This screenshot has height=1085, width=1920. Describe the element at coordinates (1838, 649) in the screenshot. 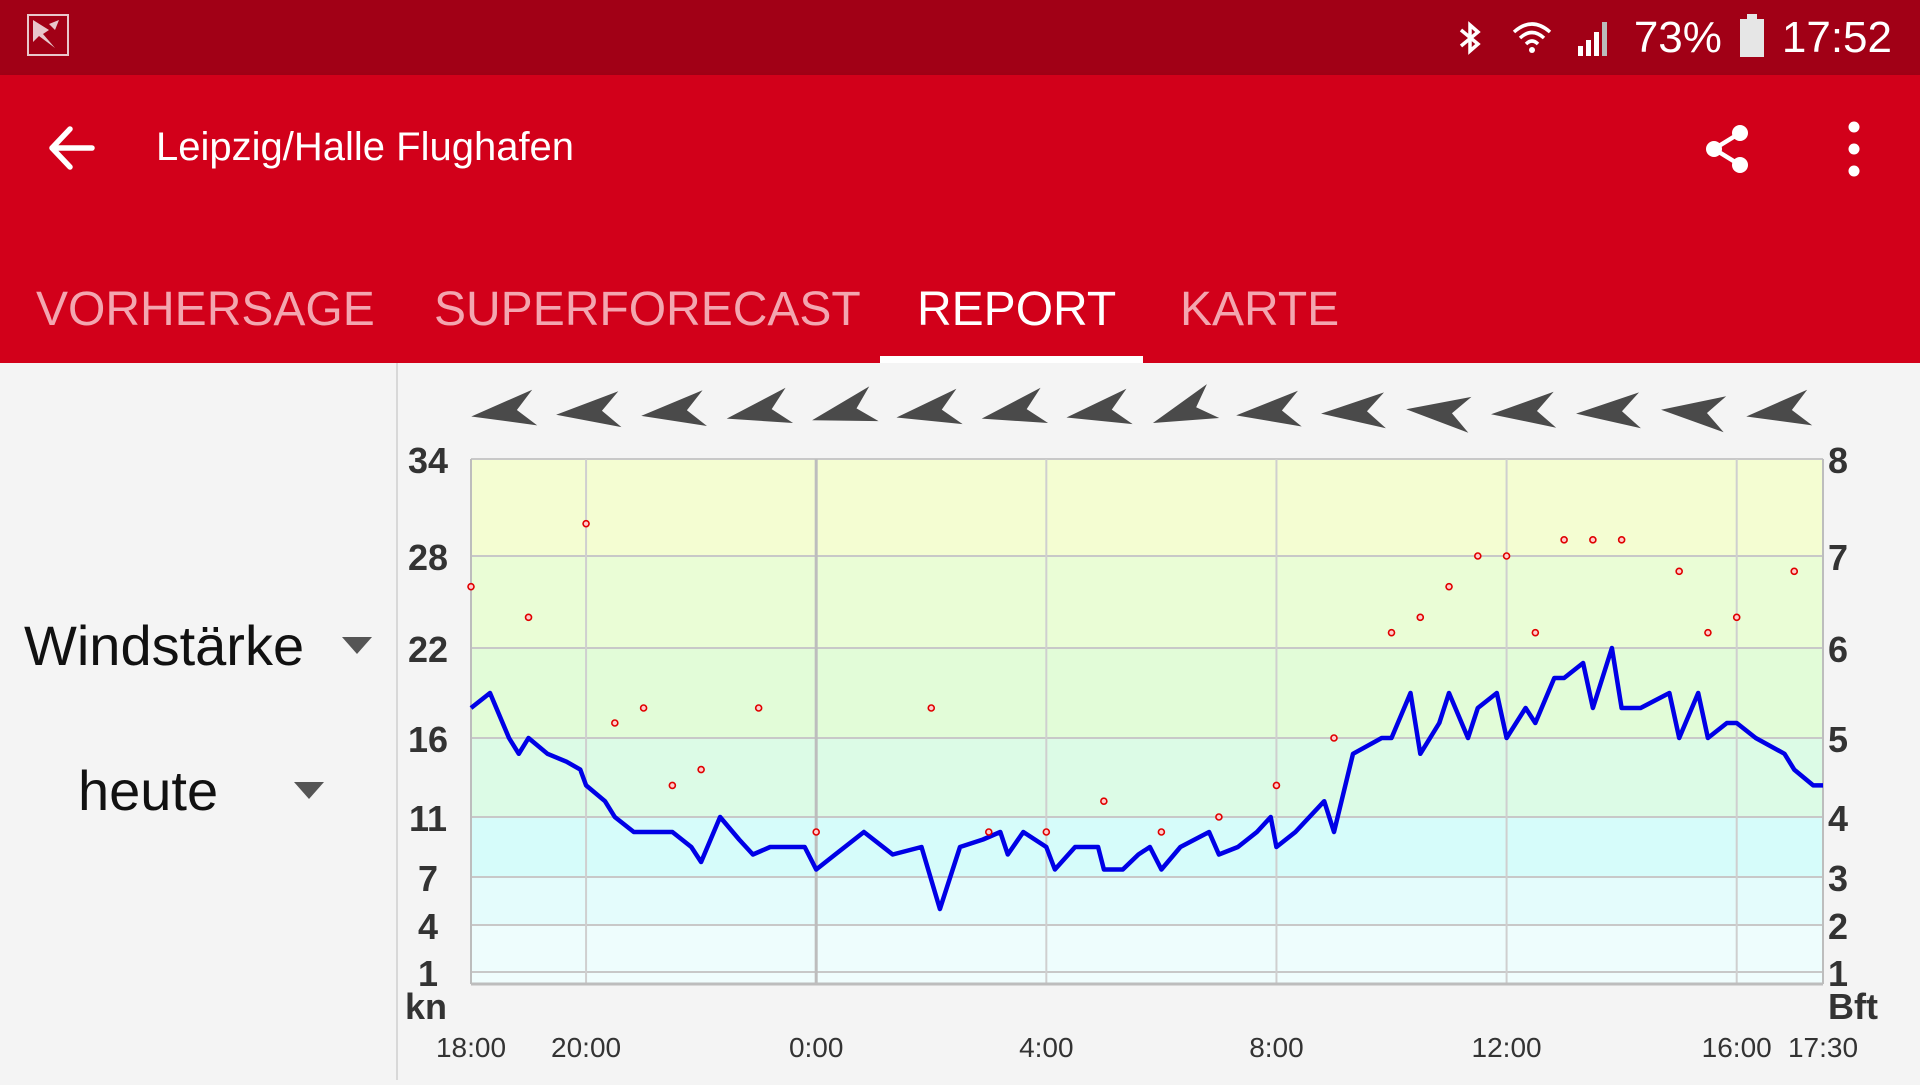

I see `y-tick-label-right: 6` at that location.